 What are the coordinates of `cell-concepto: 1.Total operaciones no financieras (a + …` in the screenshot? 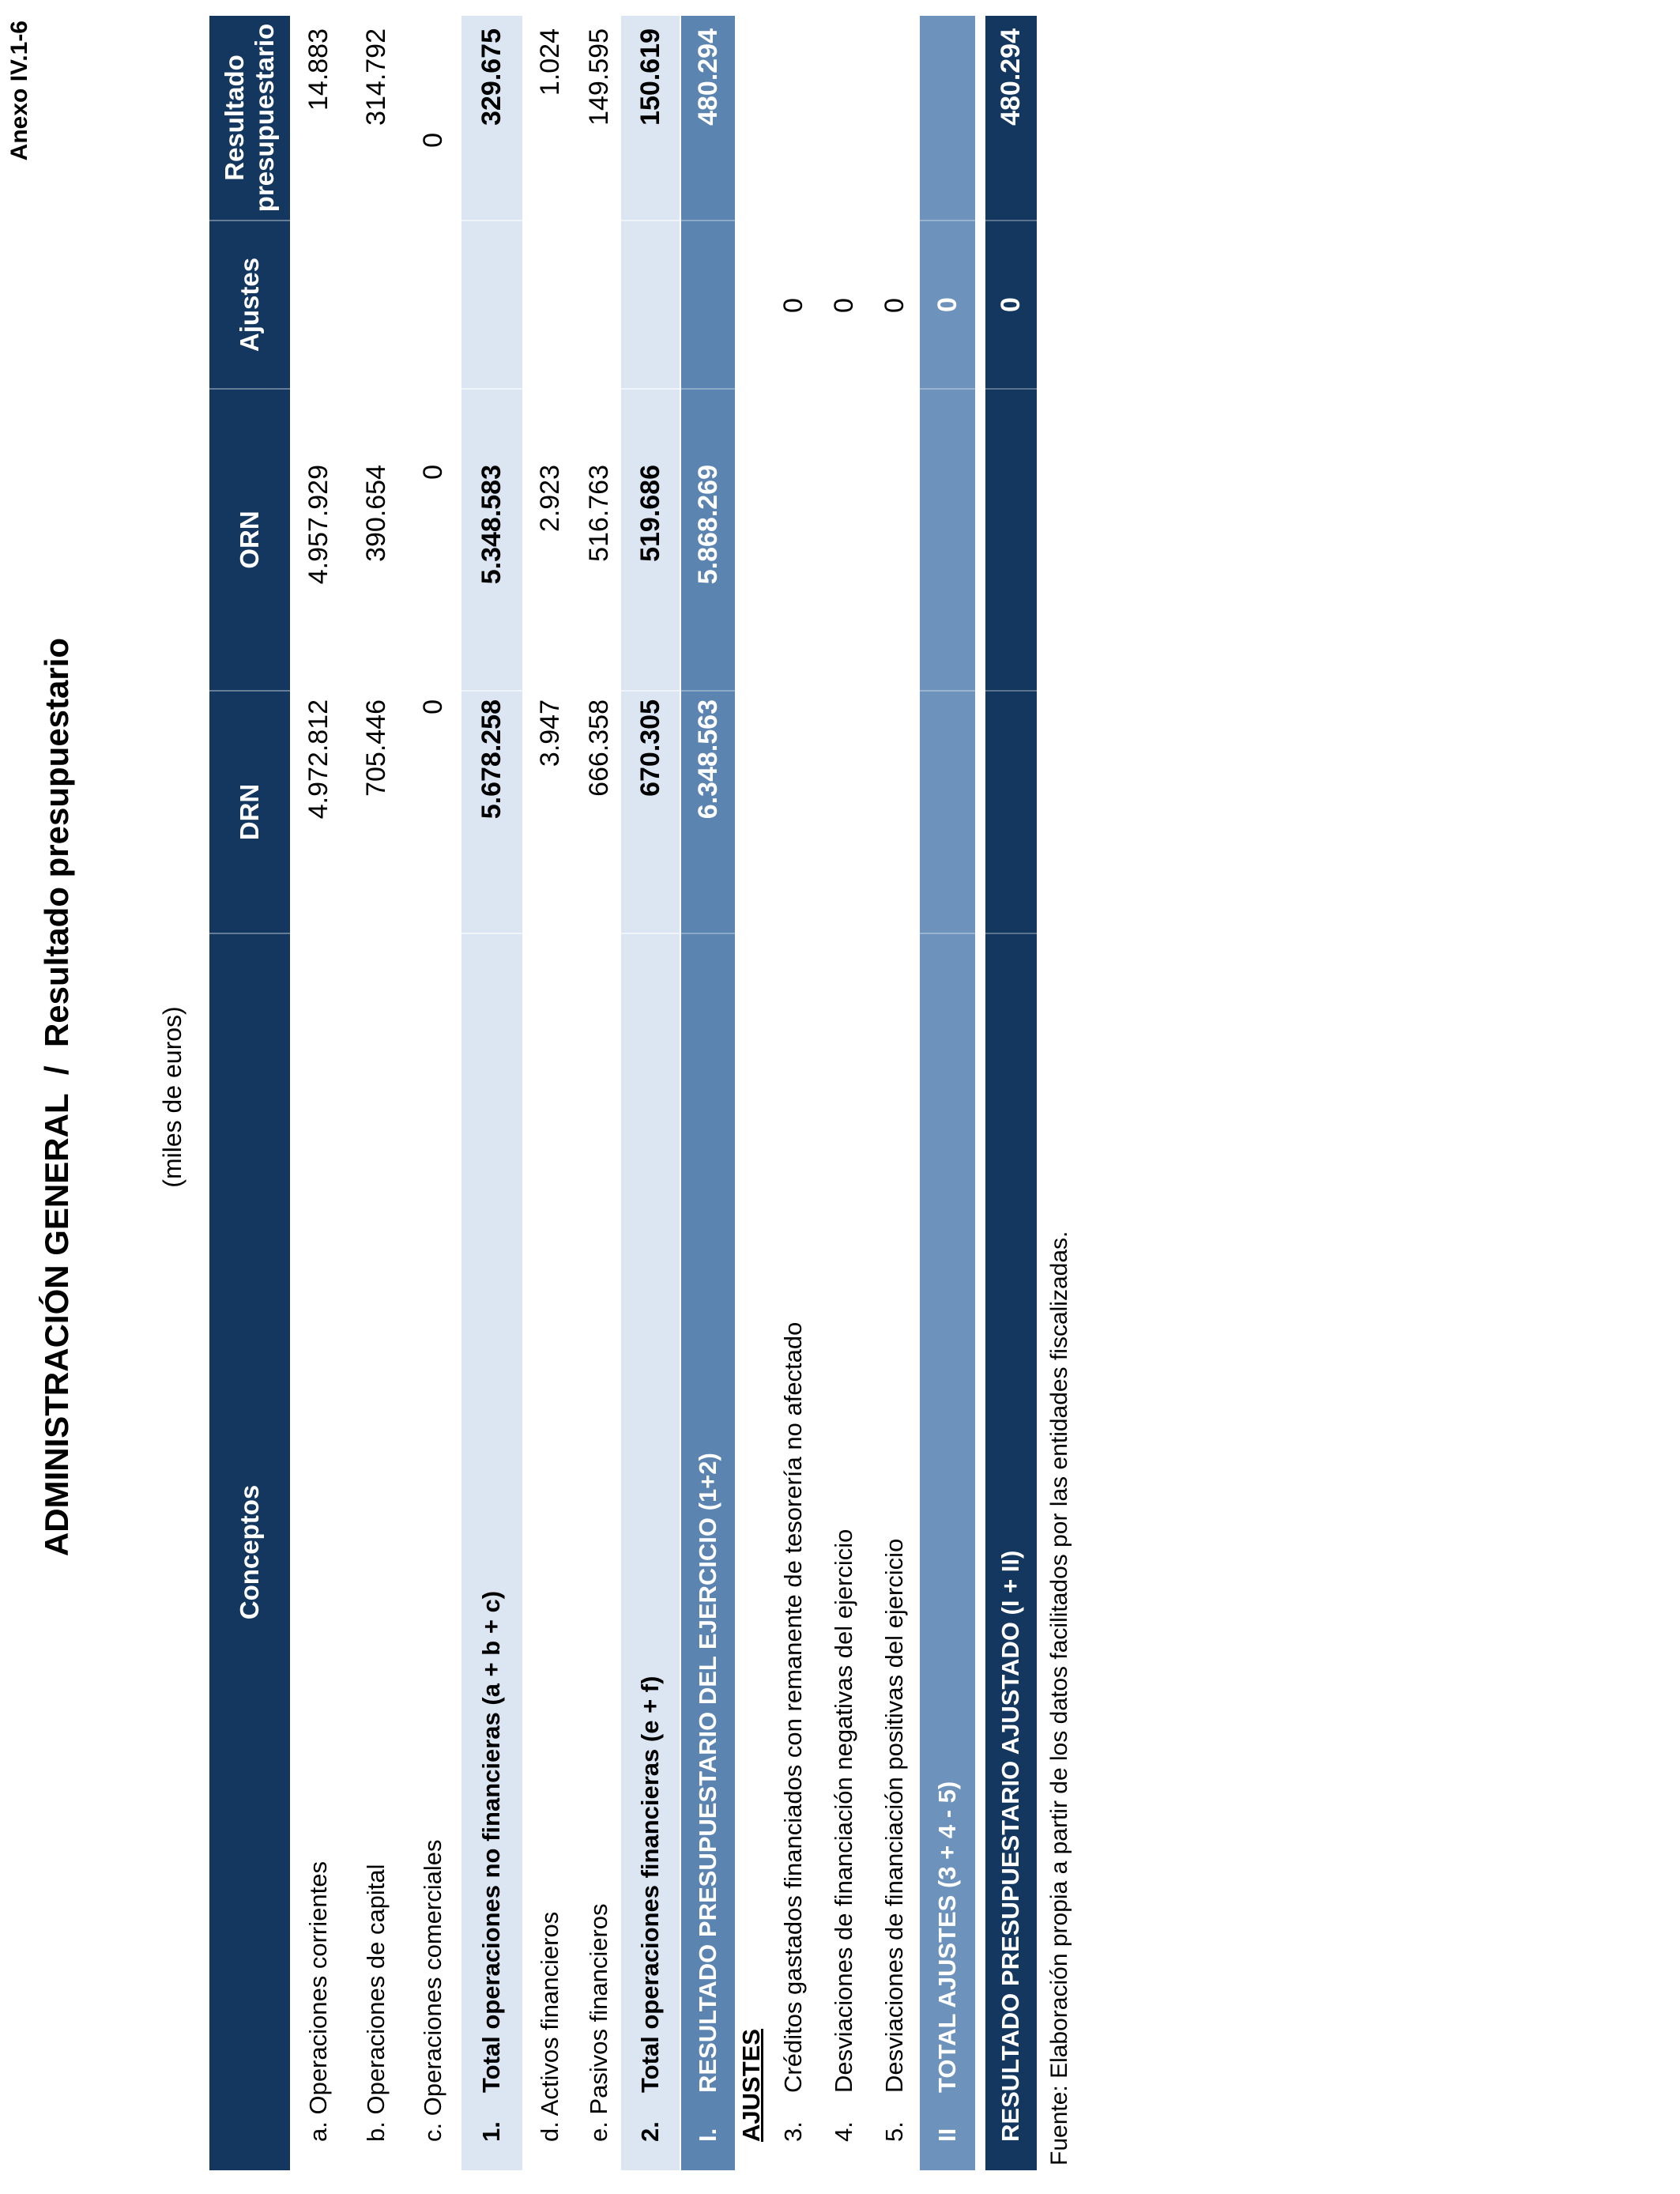 It's located at (491, 1552).